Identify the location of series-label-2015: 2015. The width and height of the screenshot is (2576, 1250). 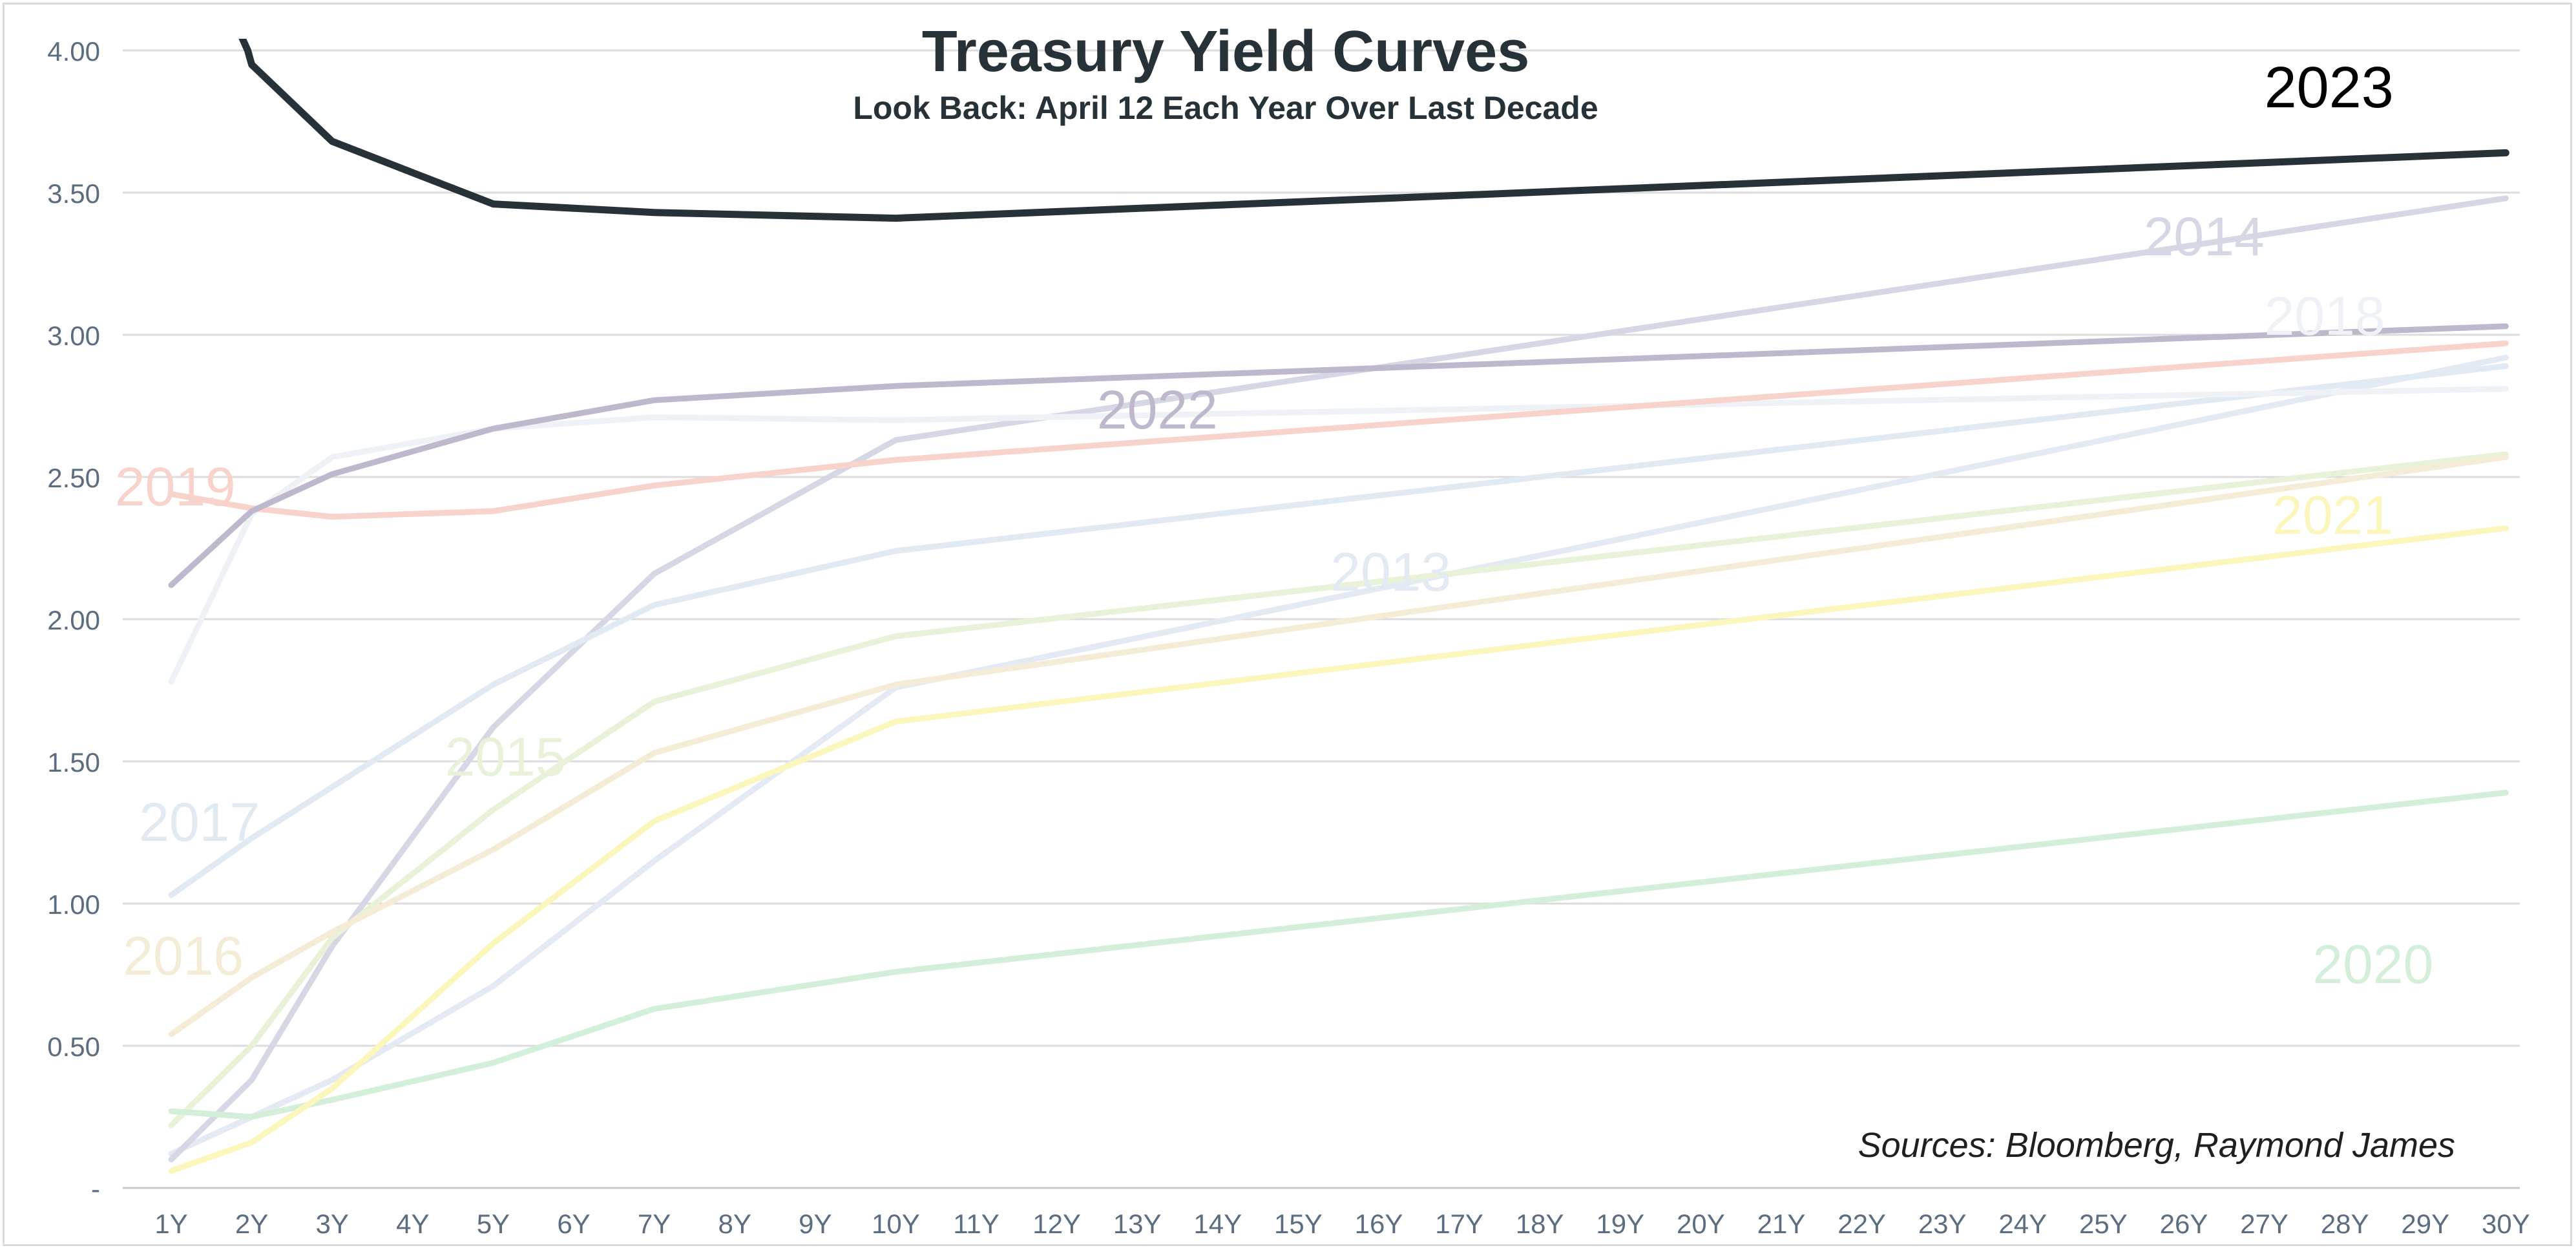
(505, 756).